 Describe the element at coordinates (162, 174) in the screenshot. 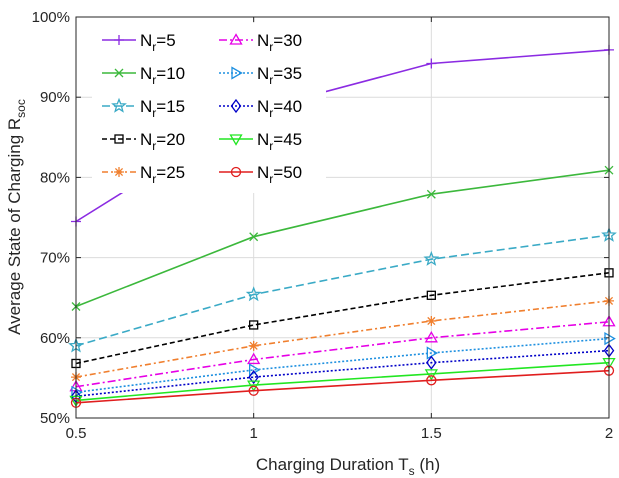

I see `legend-label: Nr=25` at that location.